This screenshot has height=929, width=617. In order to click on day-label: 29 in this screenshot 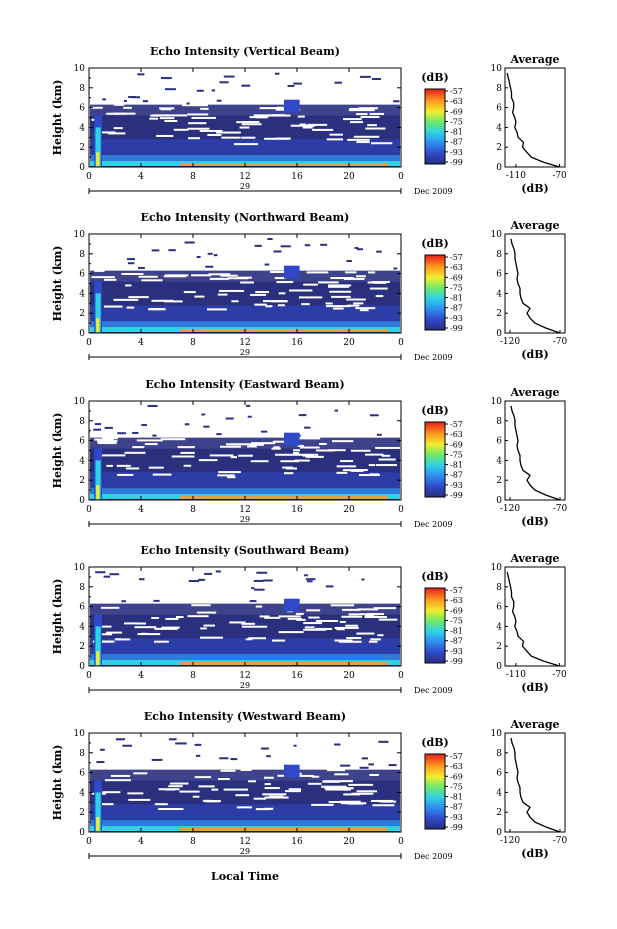, I will do `click(245, 352)`.